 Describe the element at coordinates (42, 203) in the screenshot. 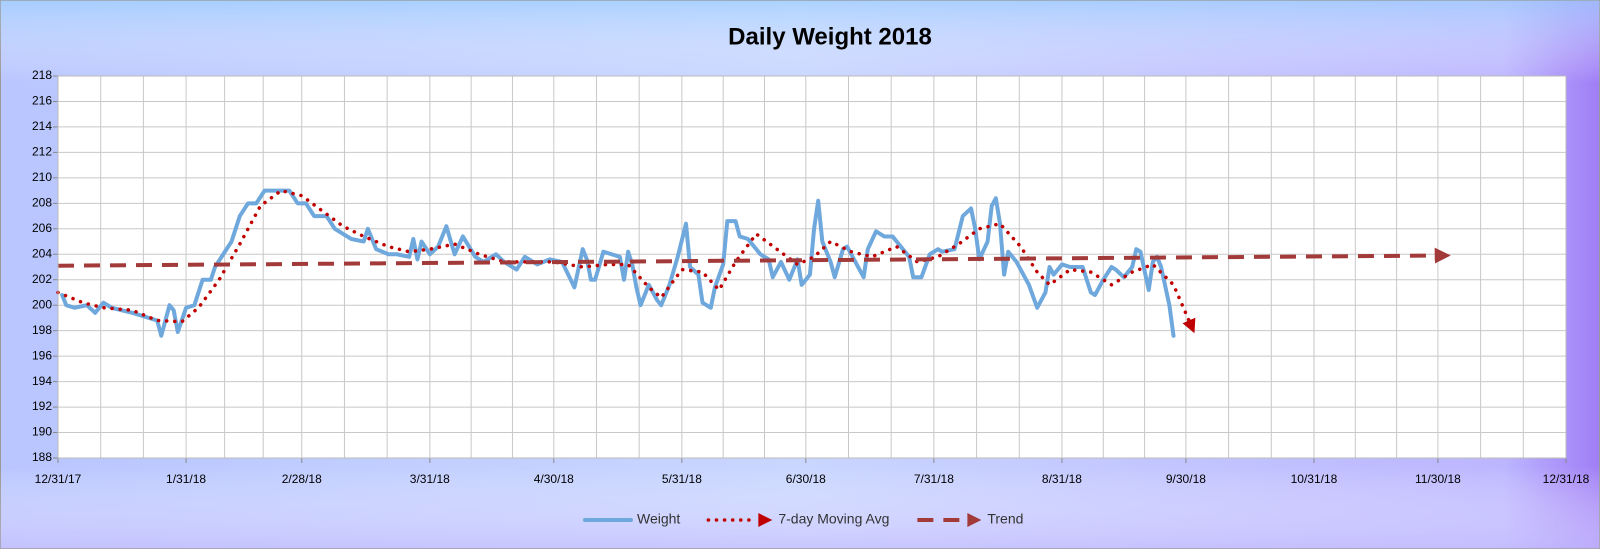

I see `y-tick-label: 208` at that location.